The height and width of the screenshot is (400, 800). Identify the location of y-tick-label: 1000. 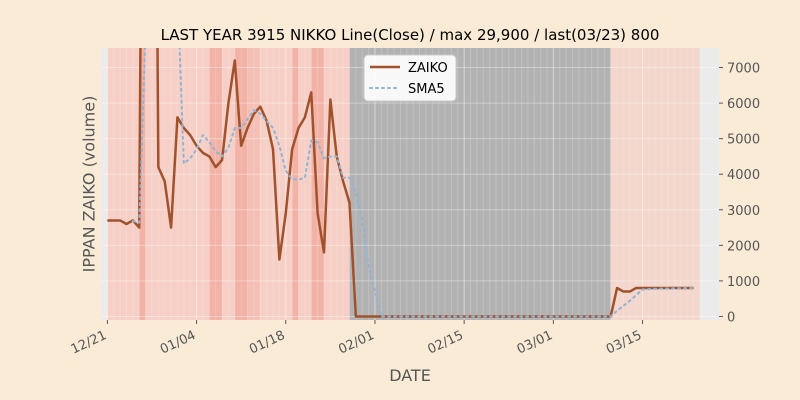
(743, 282).